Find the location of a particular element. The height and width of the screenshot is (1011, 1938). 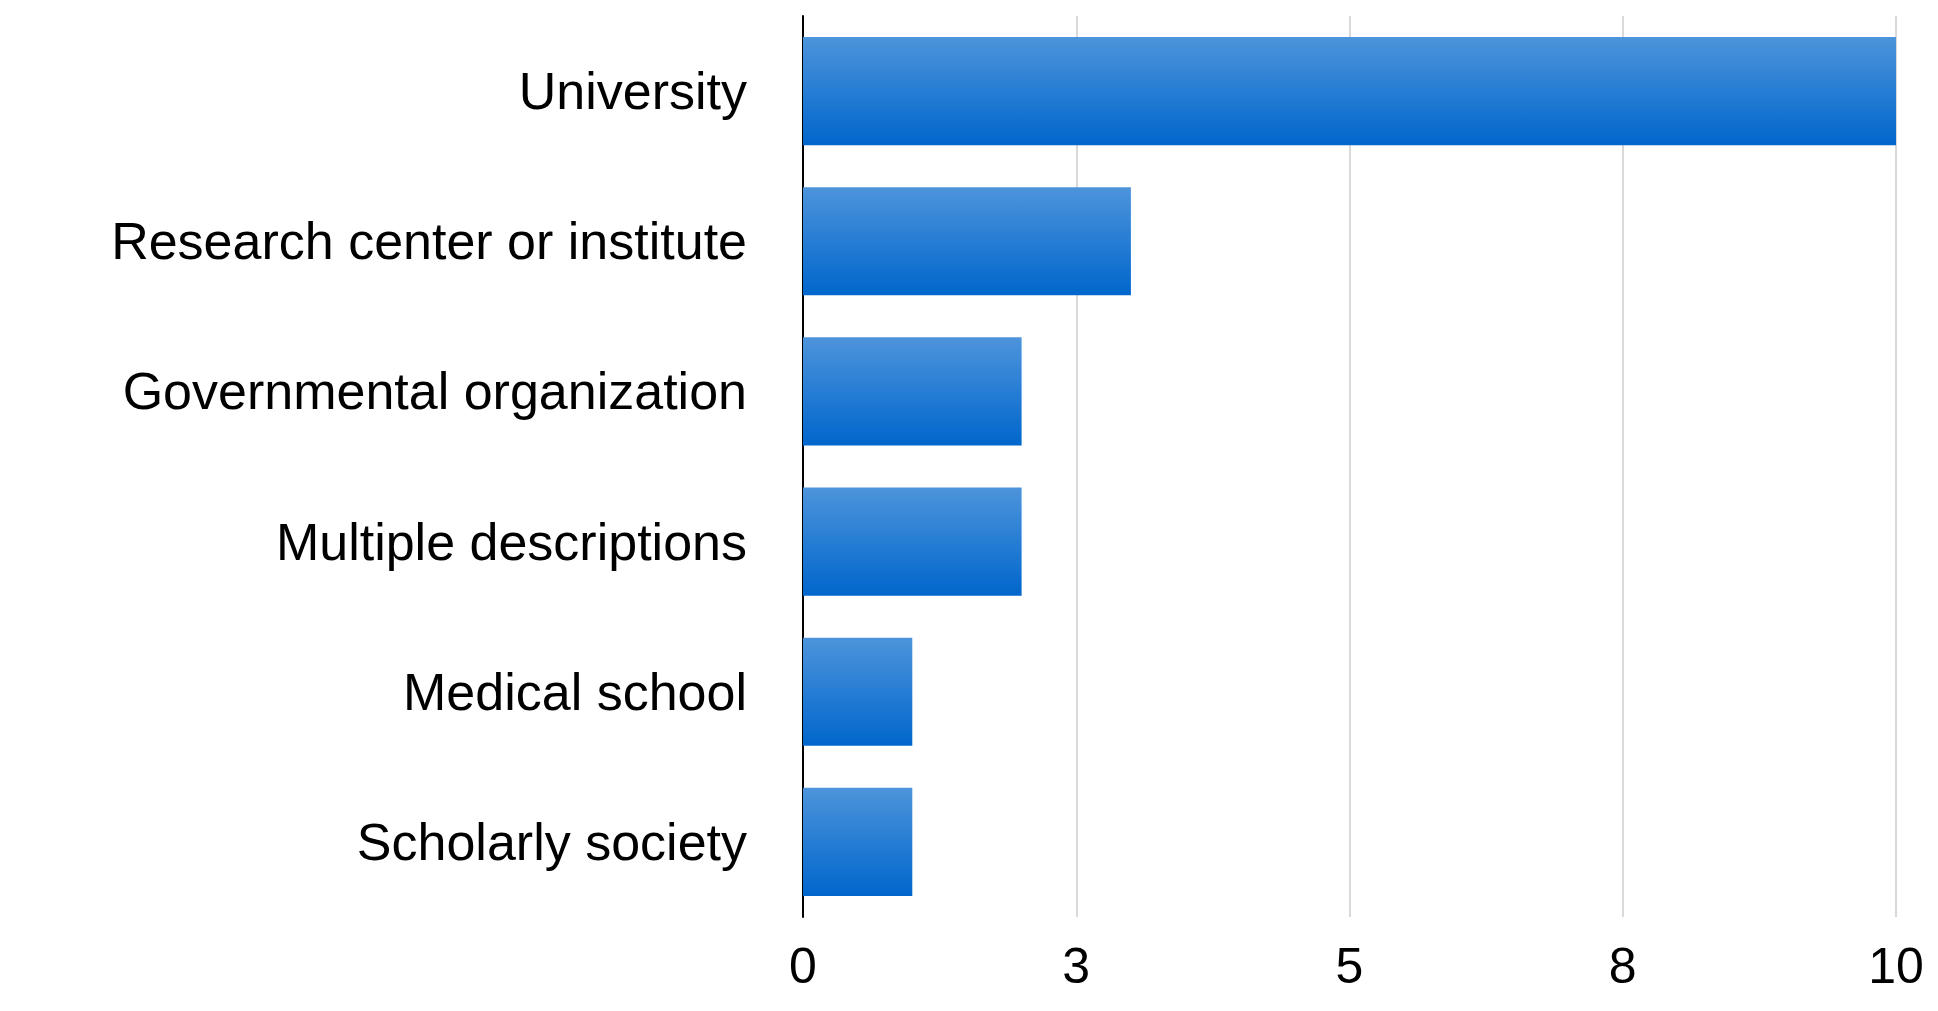

y-tick-label: Multiple descriptions is located at coordinates (511, 541).